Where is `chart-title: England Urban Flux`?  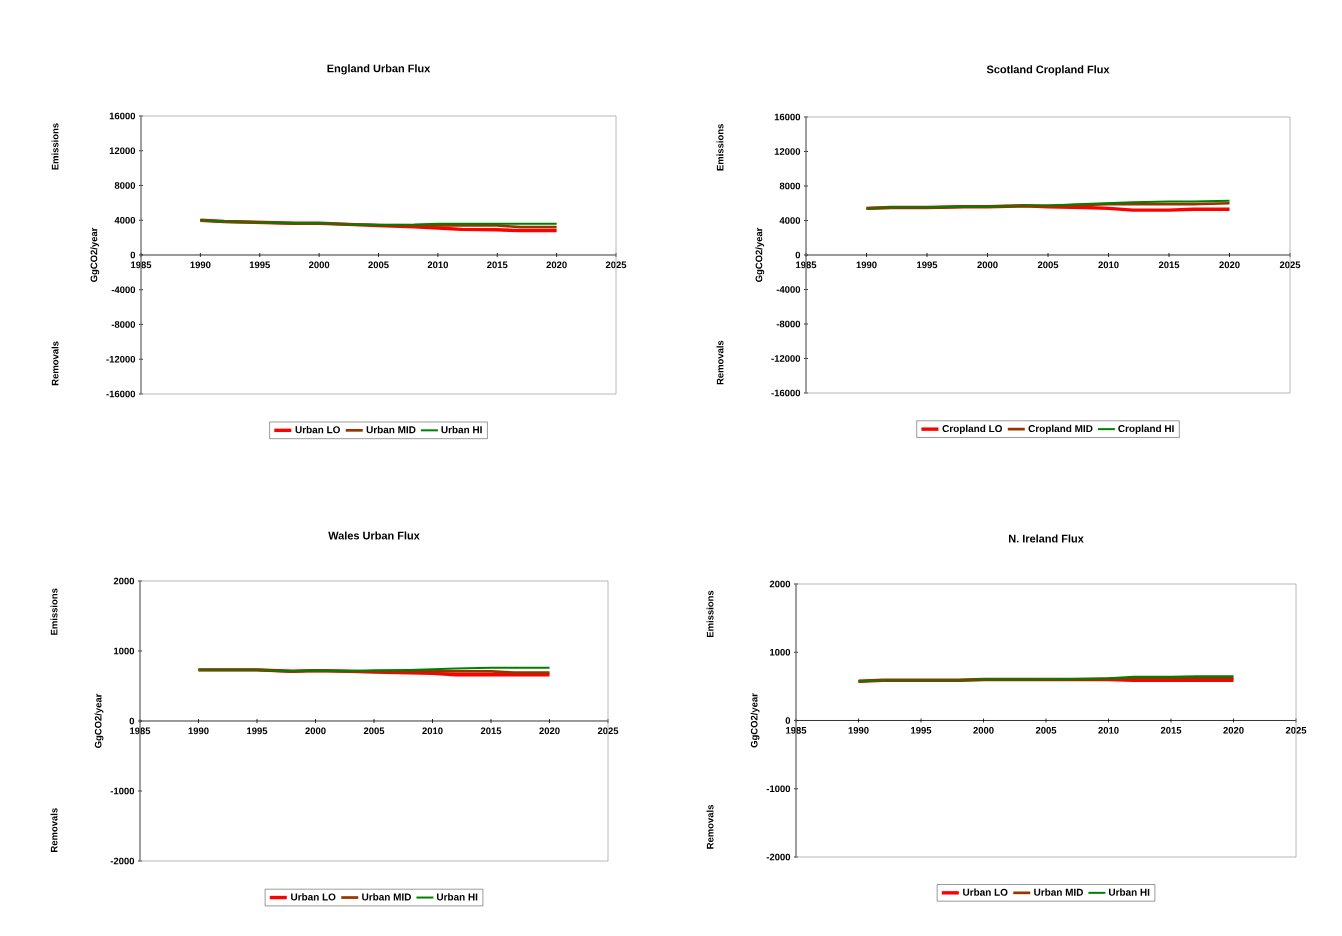 chart-title: England Urban Flux is located at coordinates (379, 69).